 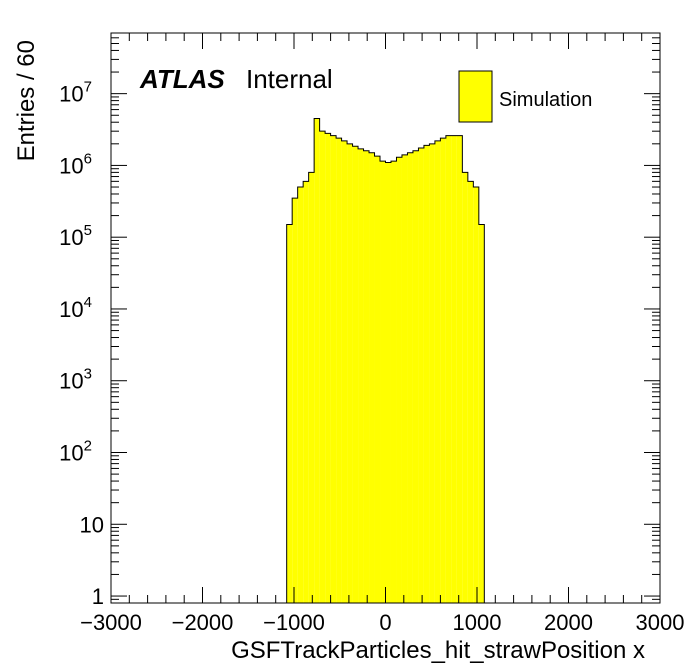 What do you see at coordinates (568, 622) in the screenshot?
I see `x-tick-label: 2000` at bounding box center [568, 622].